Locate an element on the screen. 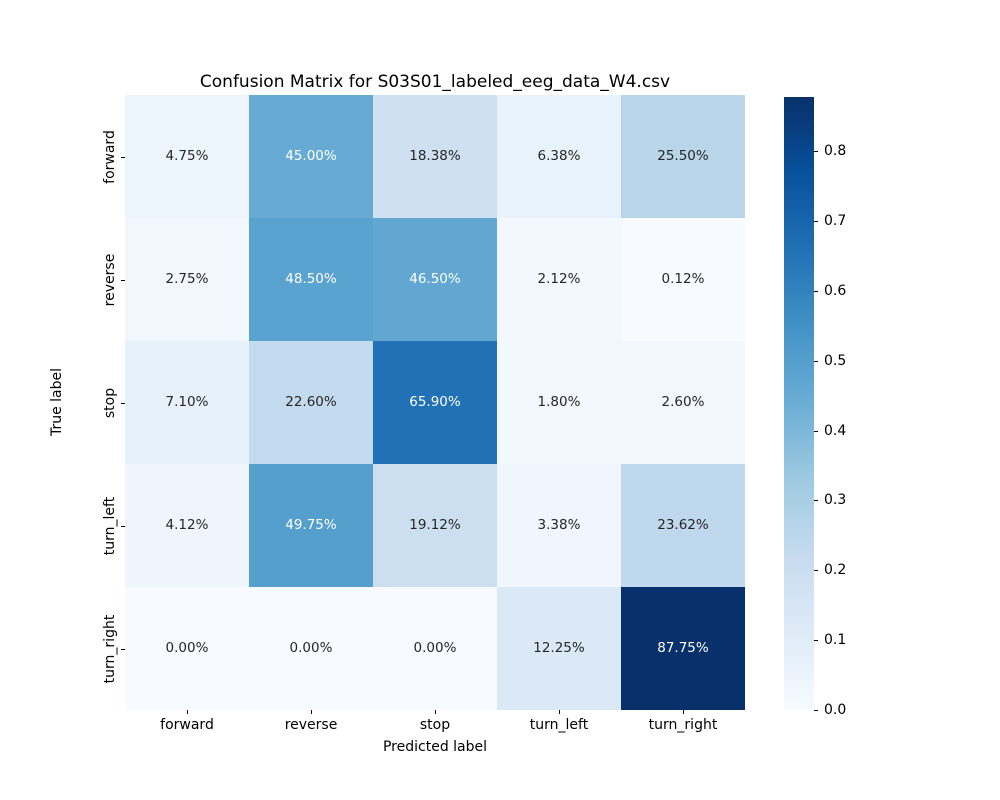  heatmap-cell: 2.75% is located at coordinates (187, 279).